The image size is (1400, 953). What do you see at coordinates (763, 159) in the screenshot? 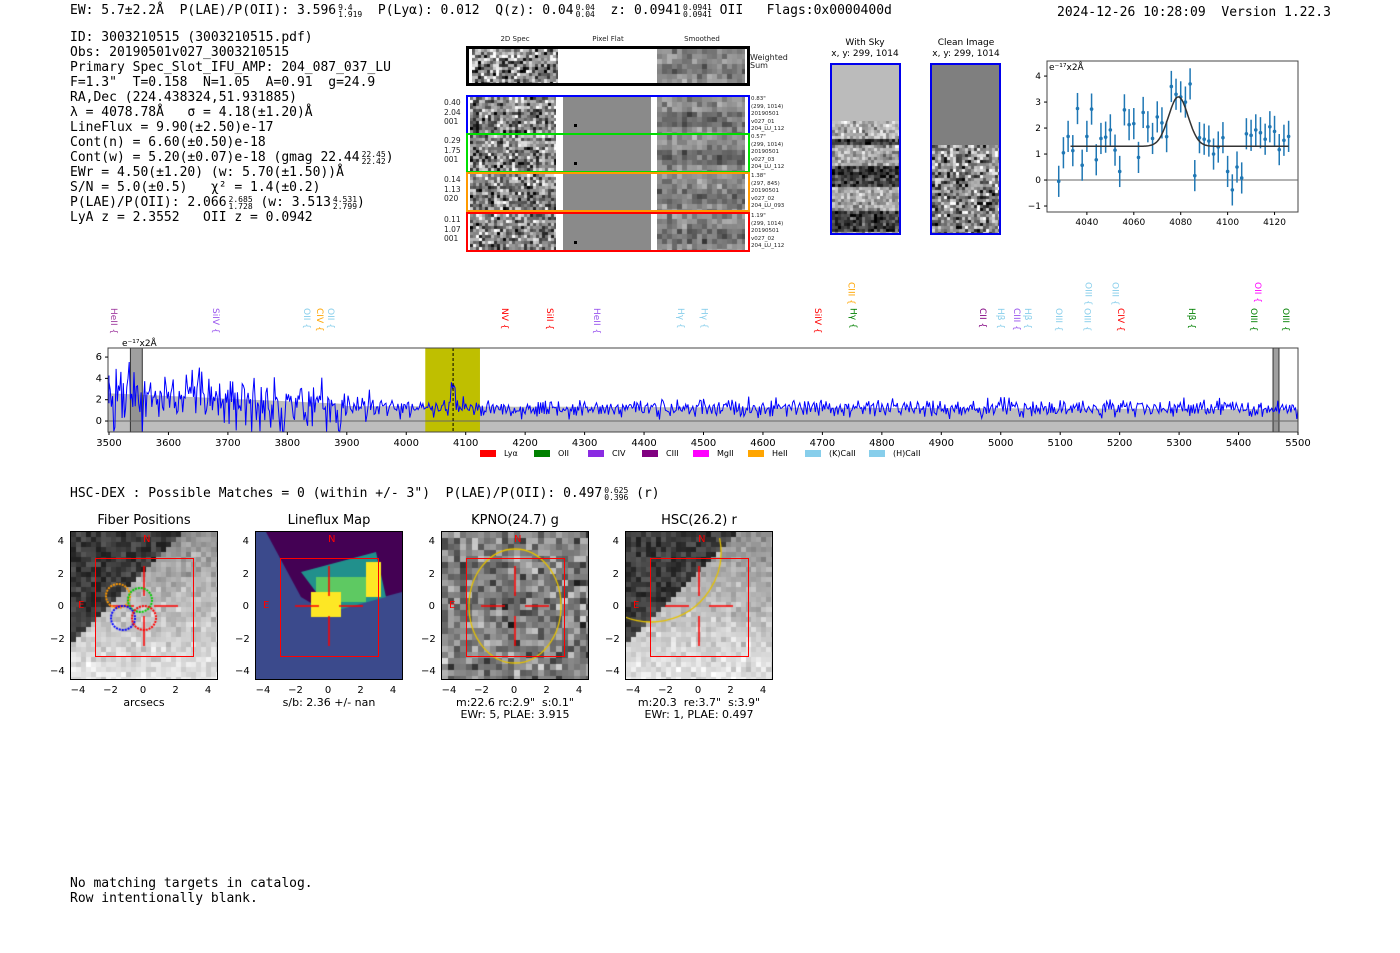
I see `info: v027_03` at bounding box center [763, 159].